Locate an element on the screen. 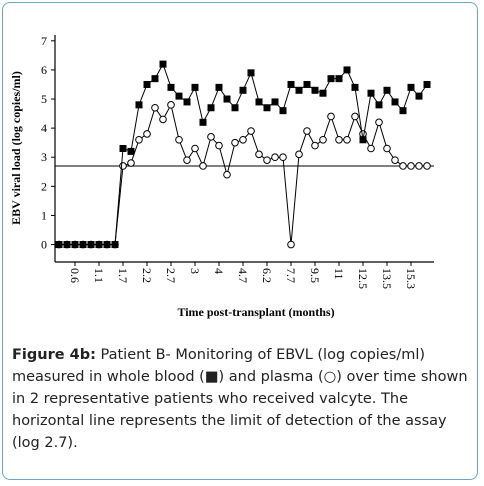 The height and width of the screenshot is (486, 484). y-tick-label: 3 is located at coordinates (44, 157).